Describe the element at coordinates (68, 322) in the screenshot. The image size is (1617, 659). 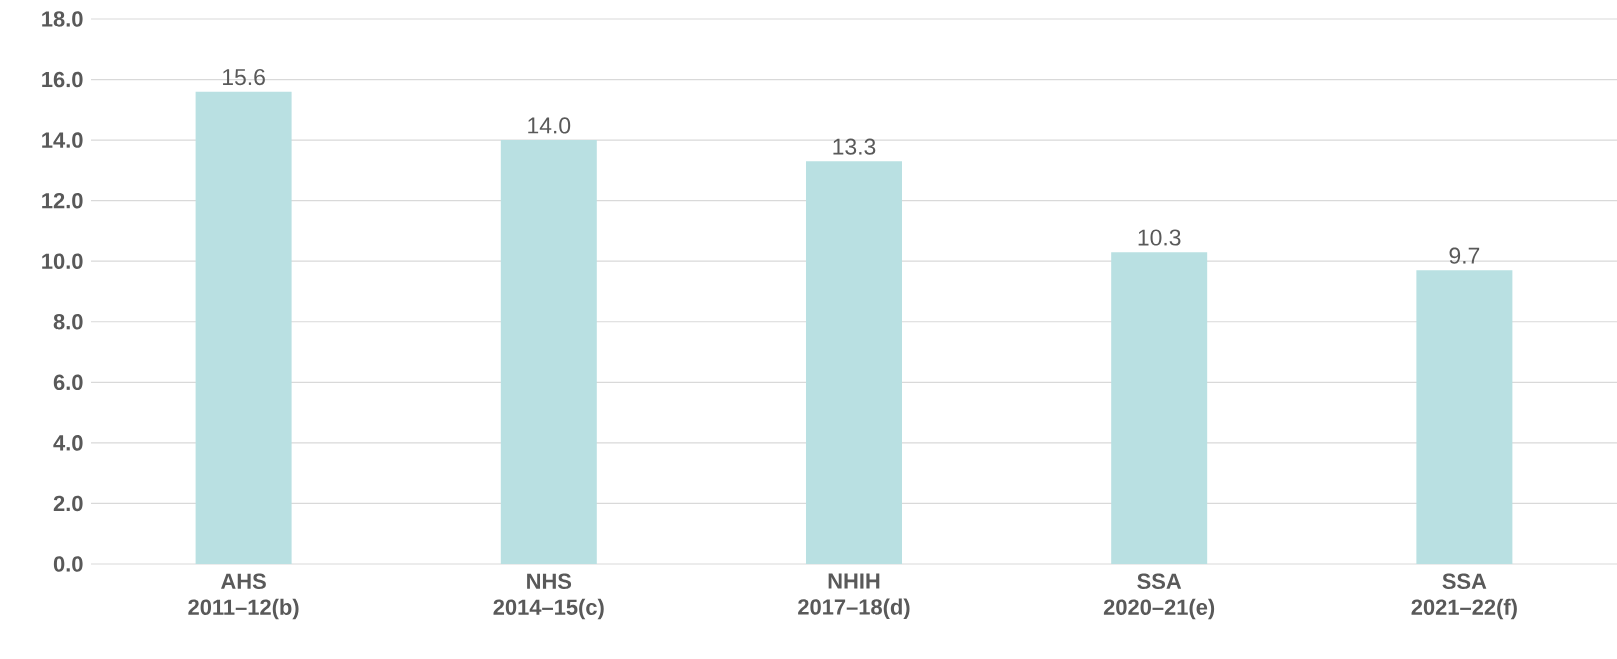
I see `y-tick-label: 8.0` at that location.